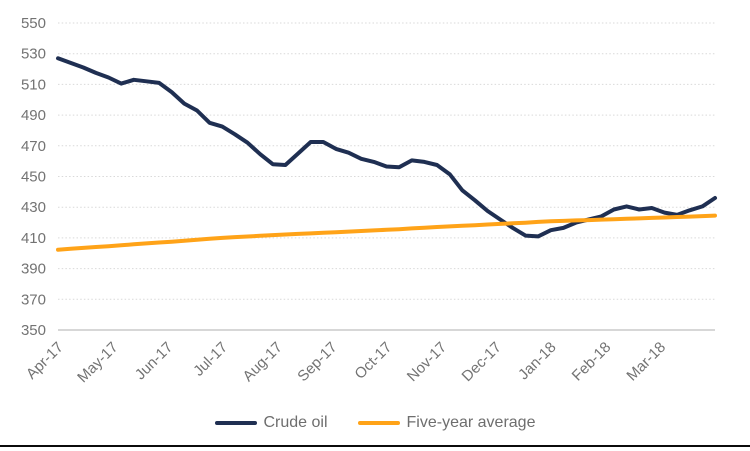  Describe the element at coordinates (33, 299) in the screenshot. I see `y-tick-label: 370` at that location.